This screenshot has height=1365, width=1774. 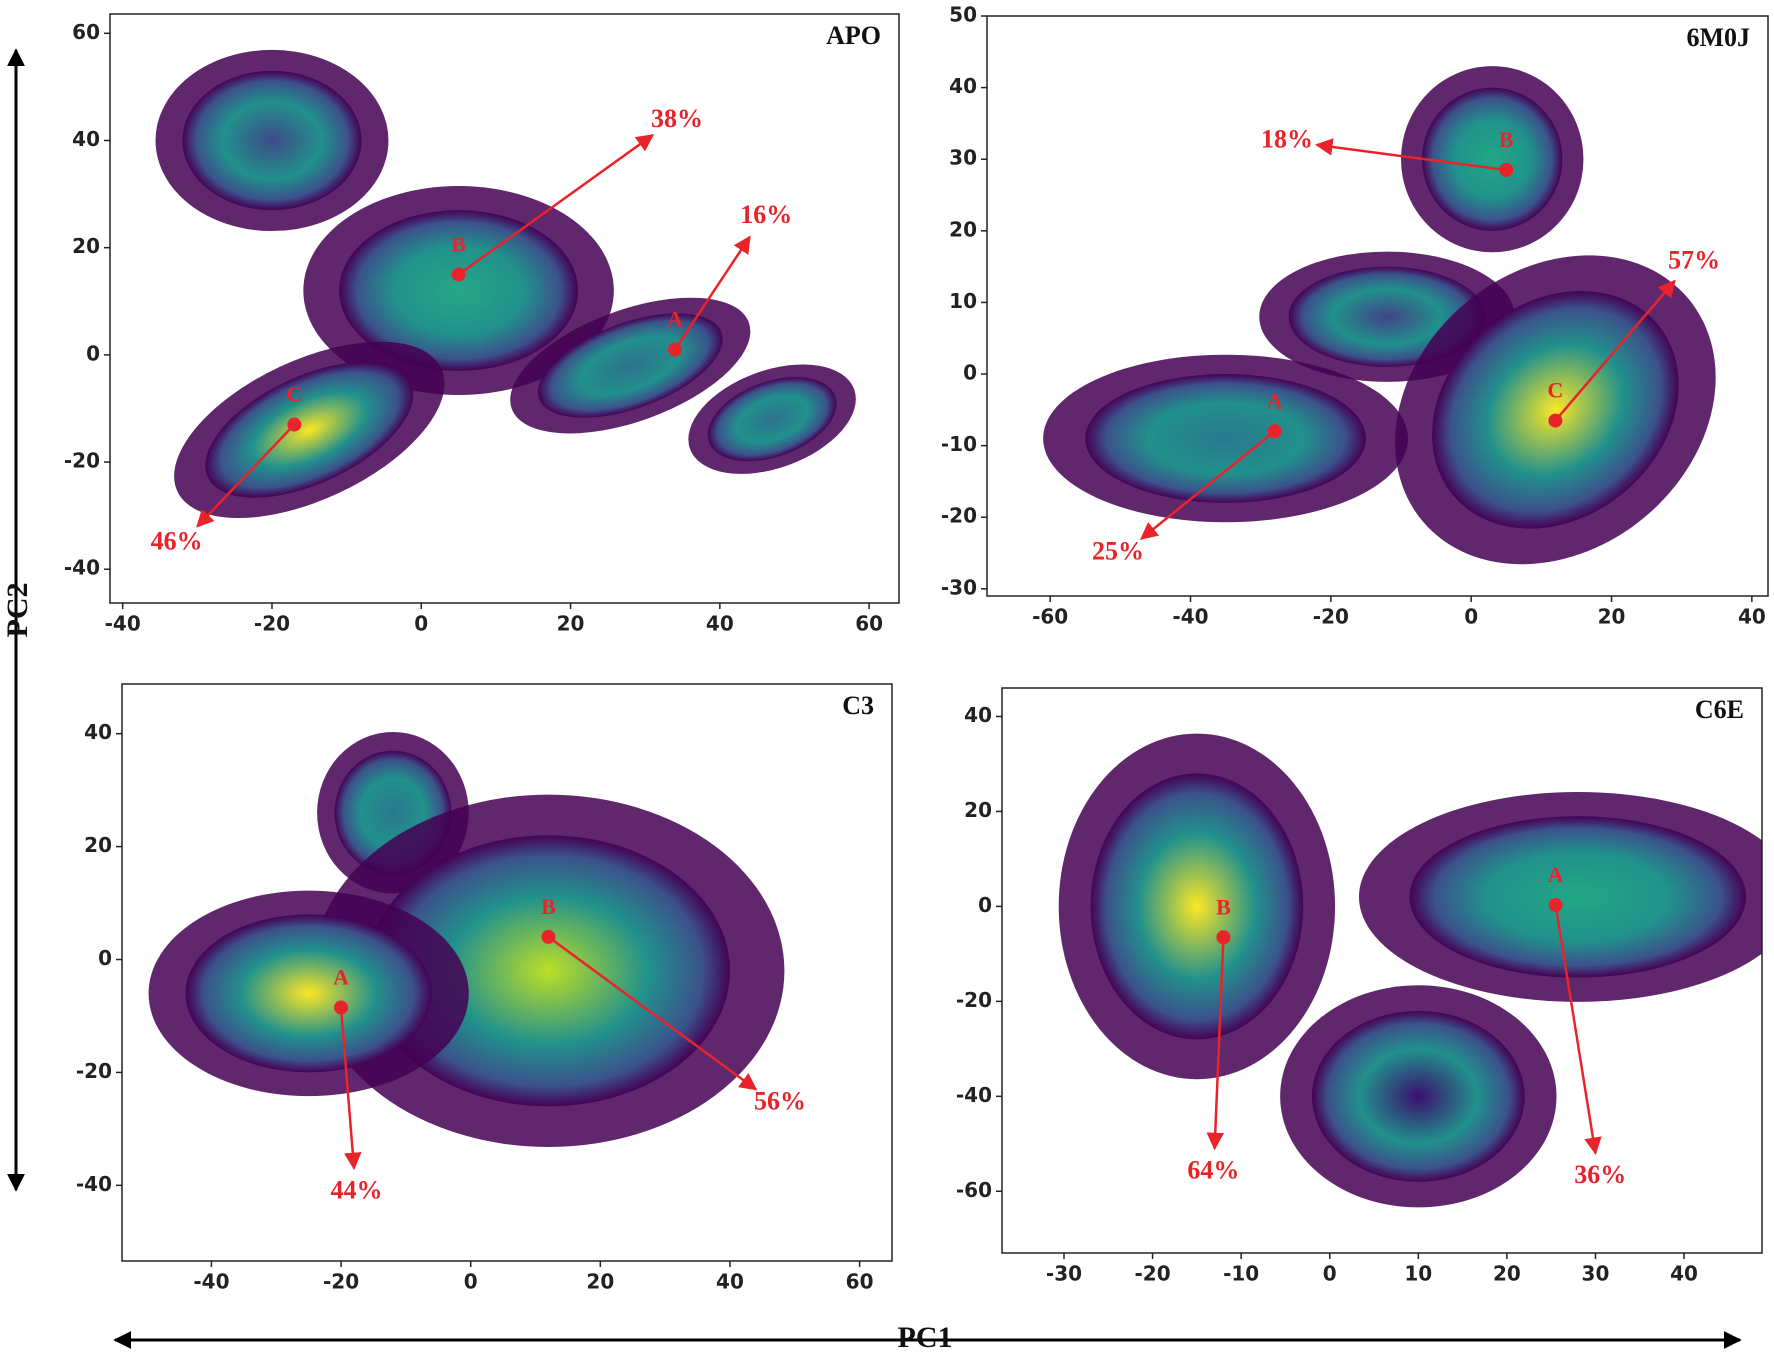 I want to click on y-tick-label: -30, so click(x=959, y=587).